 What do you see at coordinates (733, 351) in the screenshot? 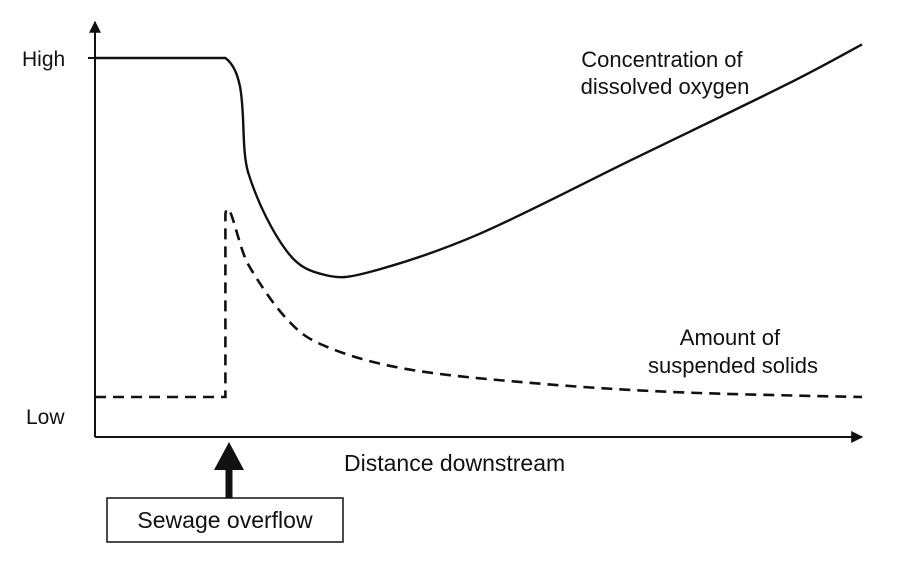
I see `series-label-suspended-solids: Amount of suspended solids` at bounding box center [733, 351].